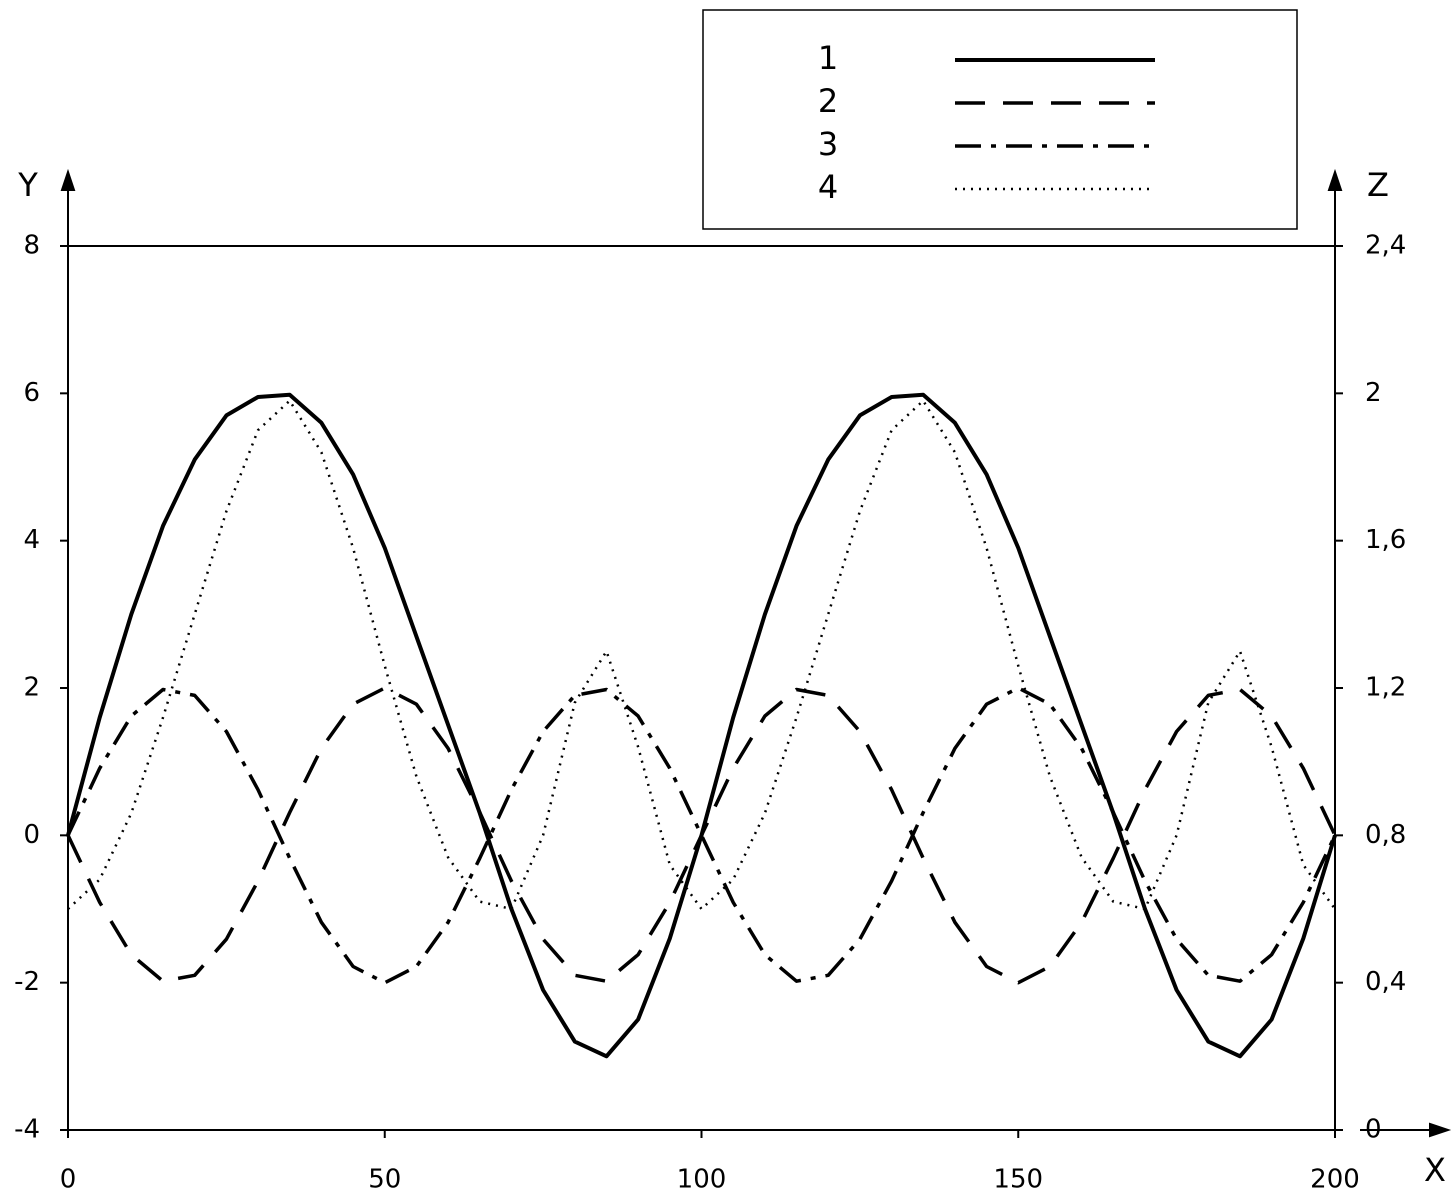  Describe the element at coordinates (31, 835) in the screenshot. I see `y-tick-label: 0` at that location.